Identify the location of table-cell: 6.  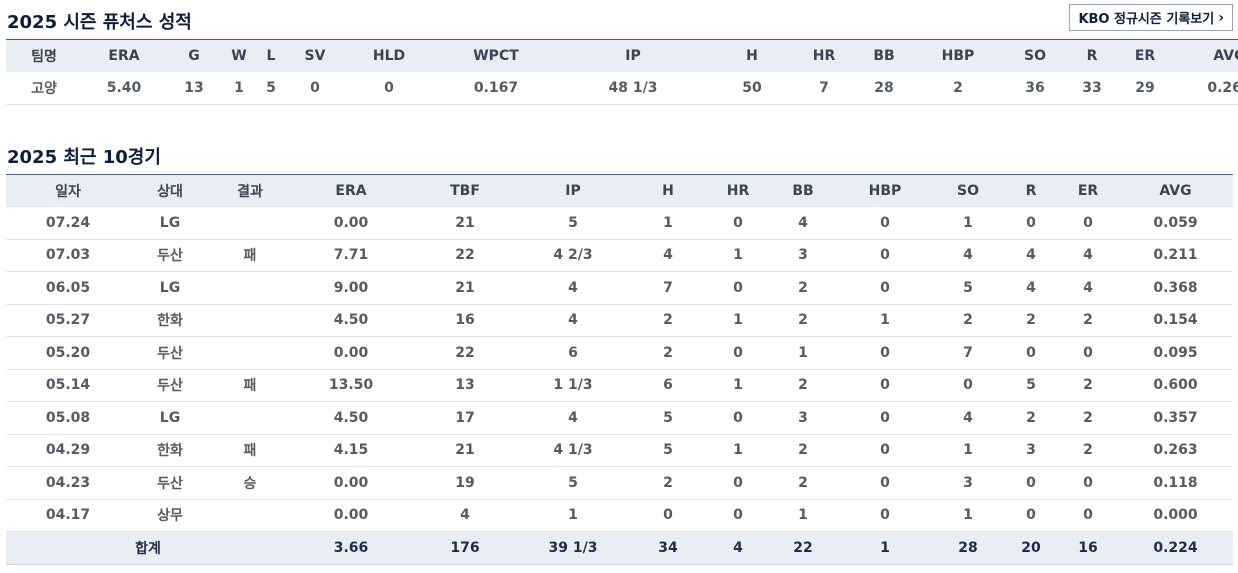
(573, 353).